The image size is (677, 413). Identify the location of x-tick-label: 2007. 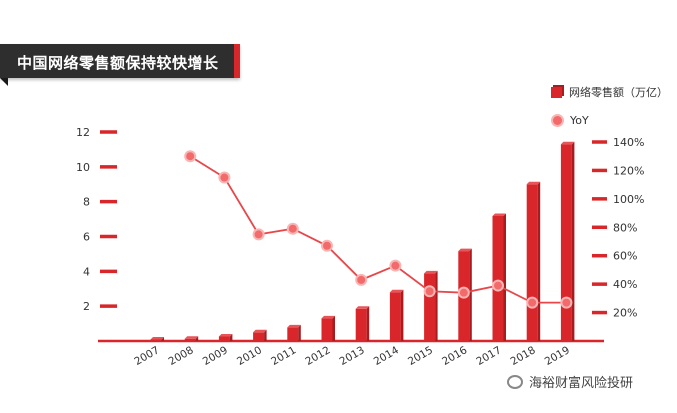
(146, 356).